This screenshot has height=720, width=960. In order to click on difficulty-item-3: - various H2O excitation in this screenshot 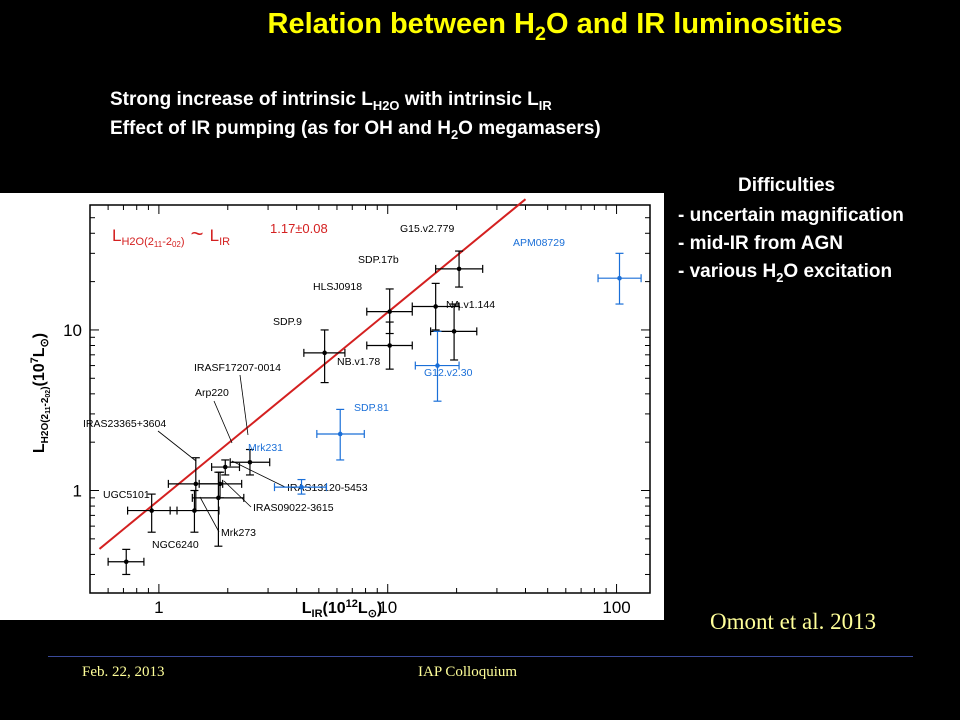, I will do `click(785, 273)`.